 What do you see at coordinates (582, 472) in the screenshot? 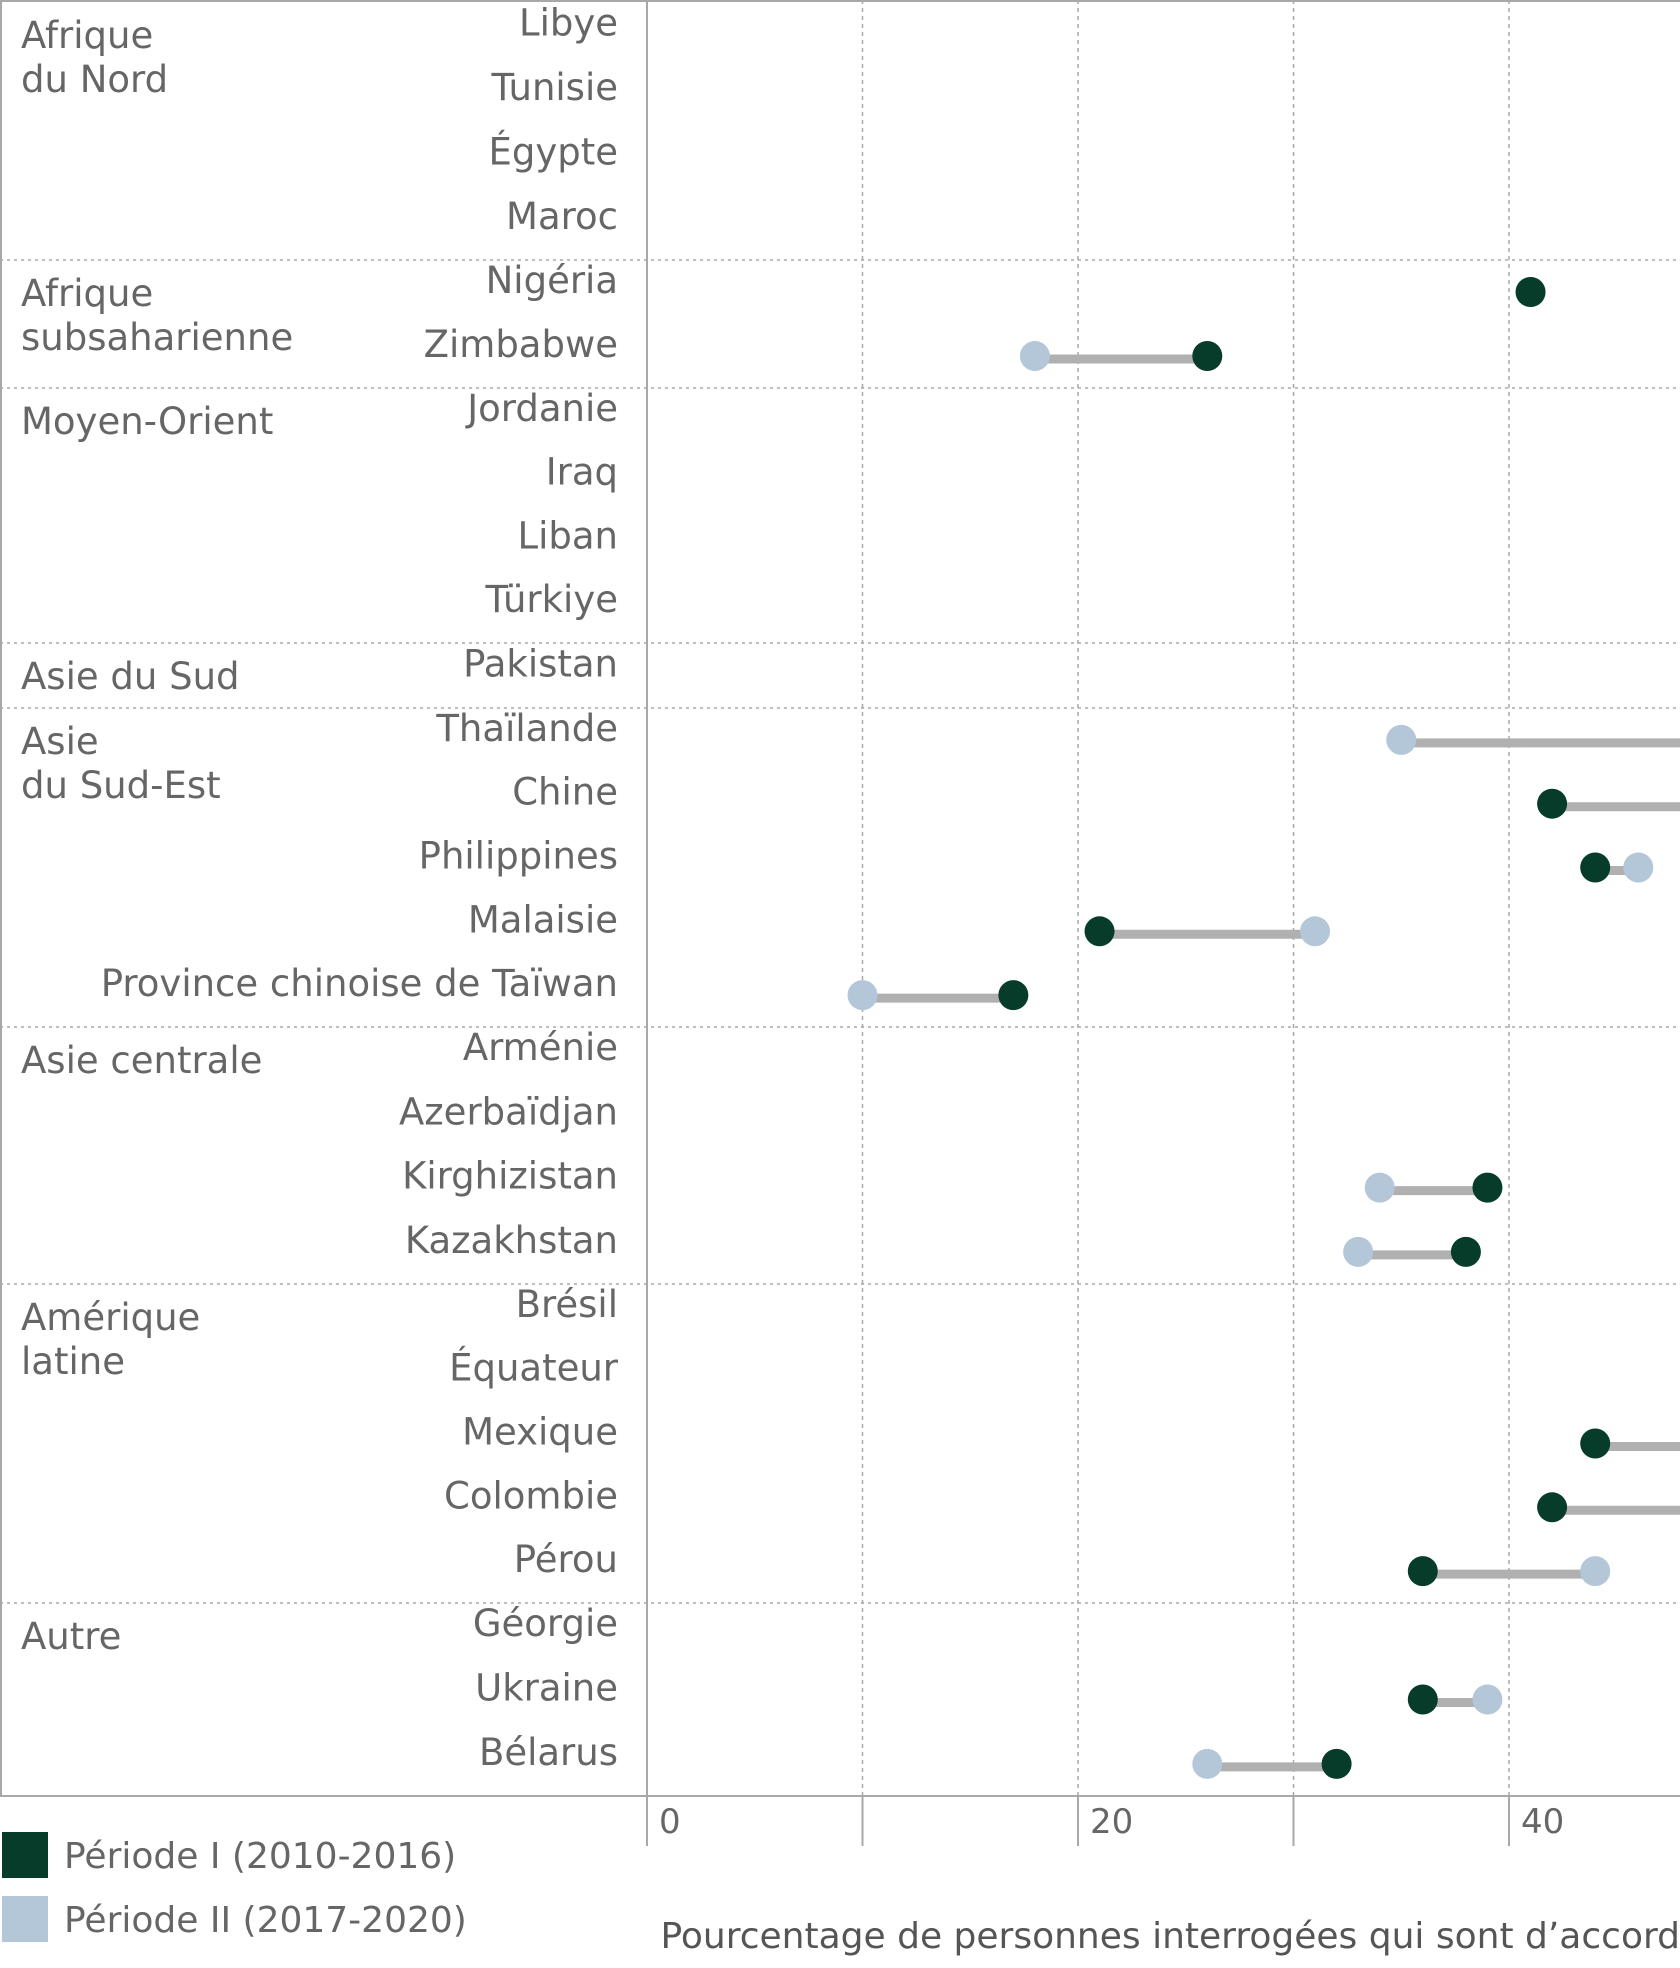
I see `country-label-2-1: Iraq` at bounding box center [582, 472].